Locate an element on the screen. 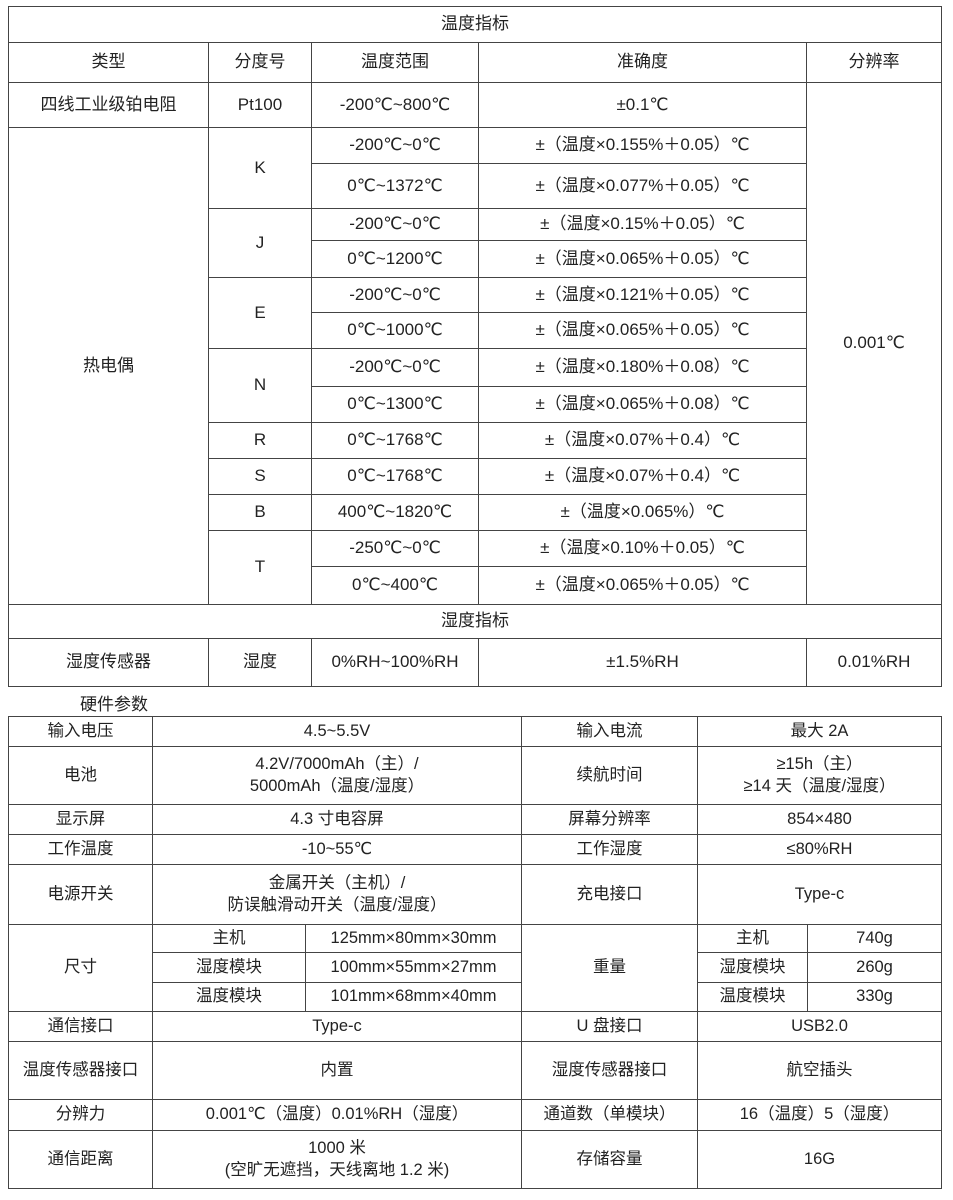 This screenshot has width=953, height=1200. table-row: N -200℃~0℃ ±（温度×0.180%＋0.08）℃ is located at coordinates (475, 385).